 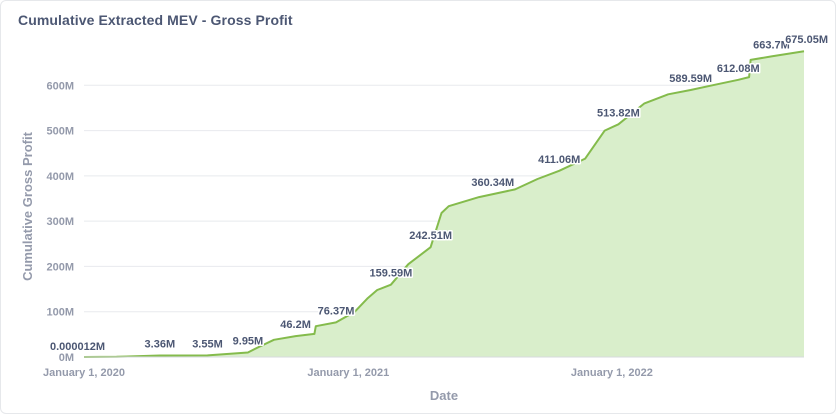 I want to click on x-tick-label: January 1, 2022, so click(x=612, y=373).